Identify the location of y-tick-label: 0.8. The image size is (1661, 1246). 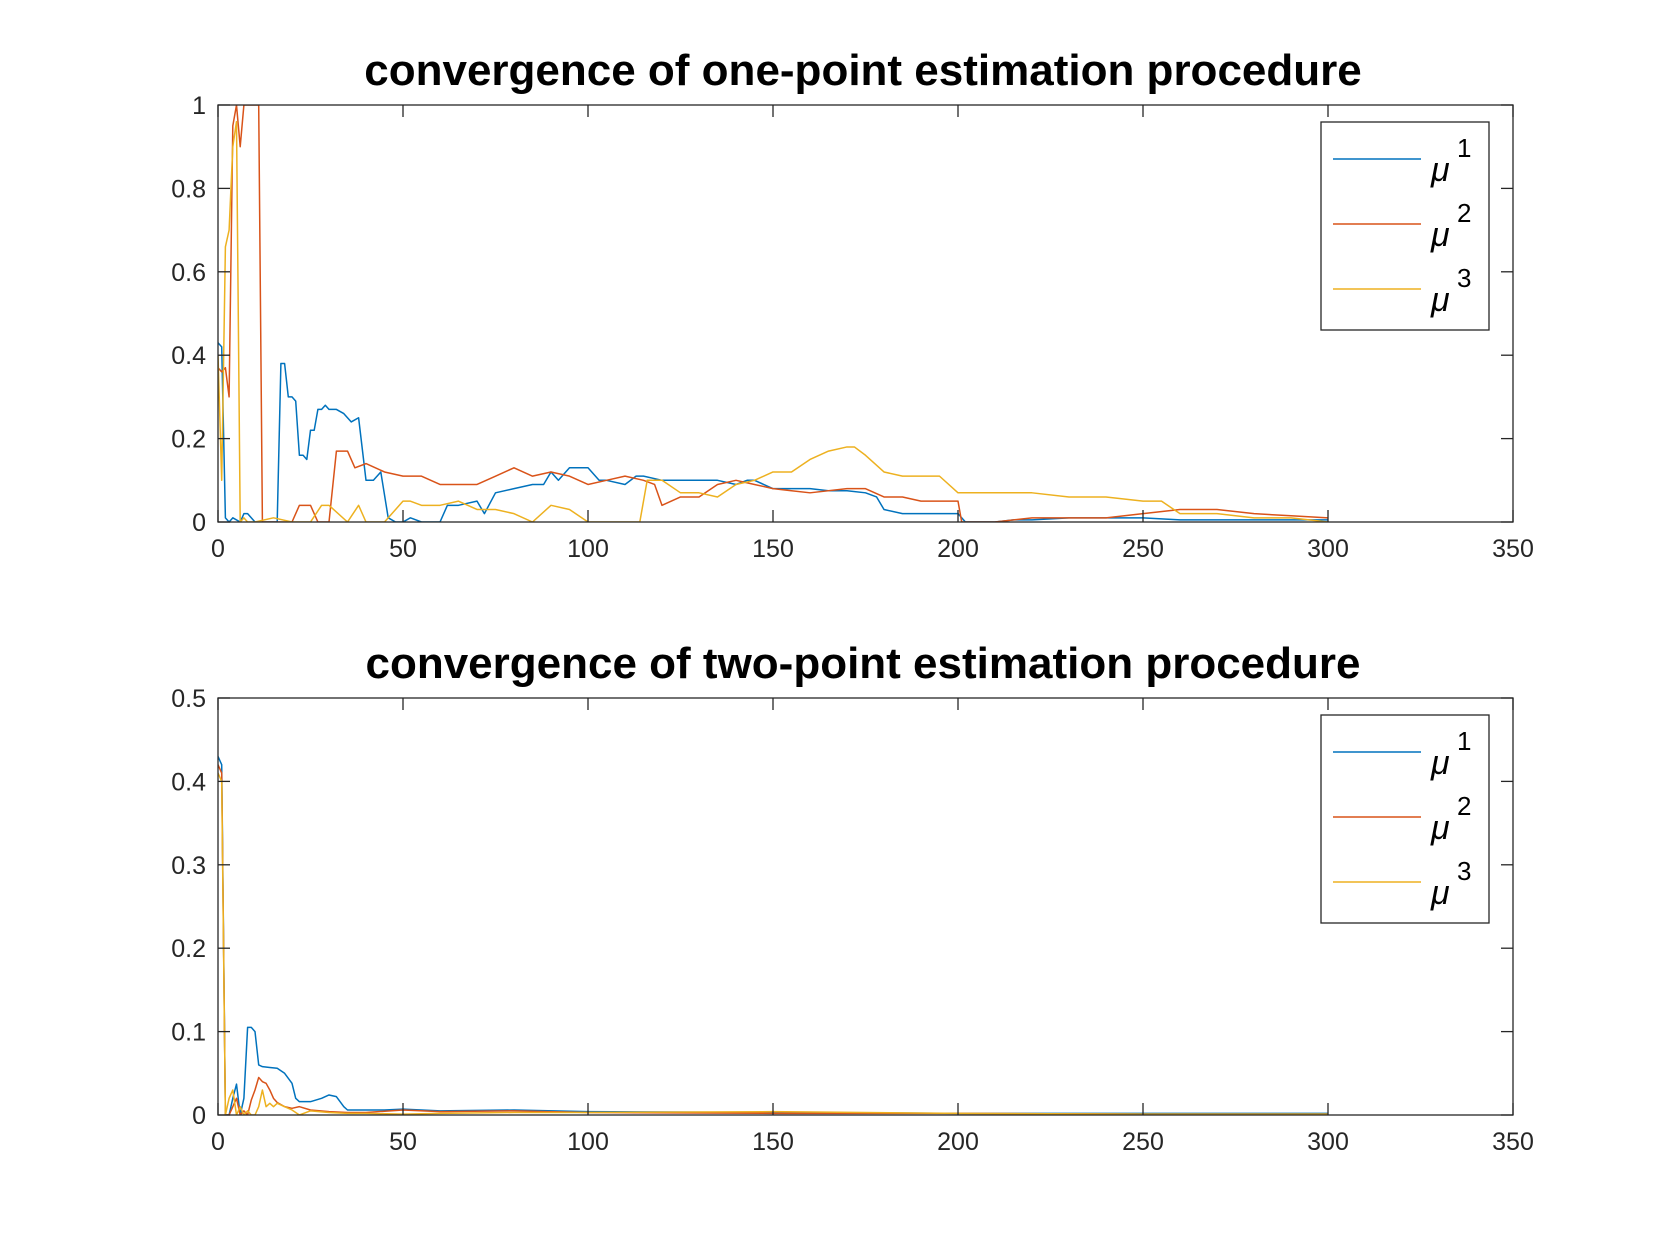
(188, 189).